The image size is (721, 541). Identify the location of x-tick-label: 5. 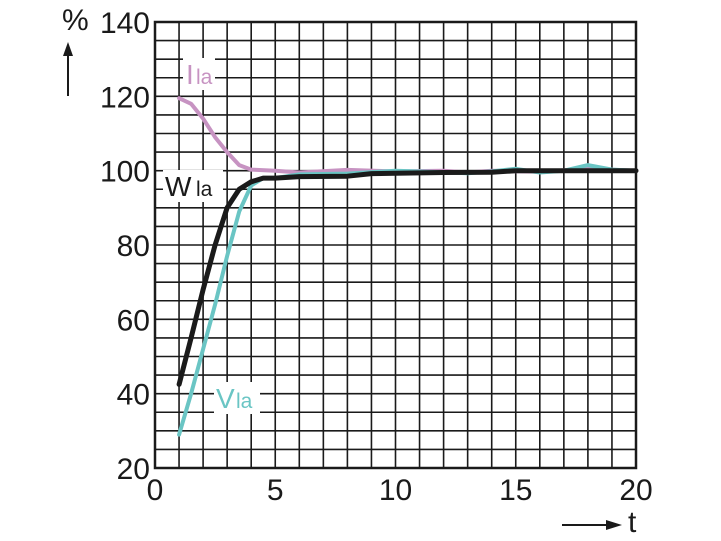
(275, 490).